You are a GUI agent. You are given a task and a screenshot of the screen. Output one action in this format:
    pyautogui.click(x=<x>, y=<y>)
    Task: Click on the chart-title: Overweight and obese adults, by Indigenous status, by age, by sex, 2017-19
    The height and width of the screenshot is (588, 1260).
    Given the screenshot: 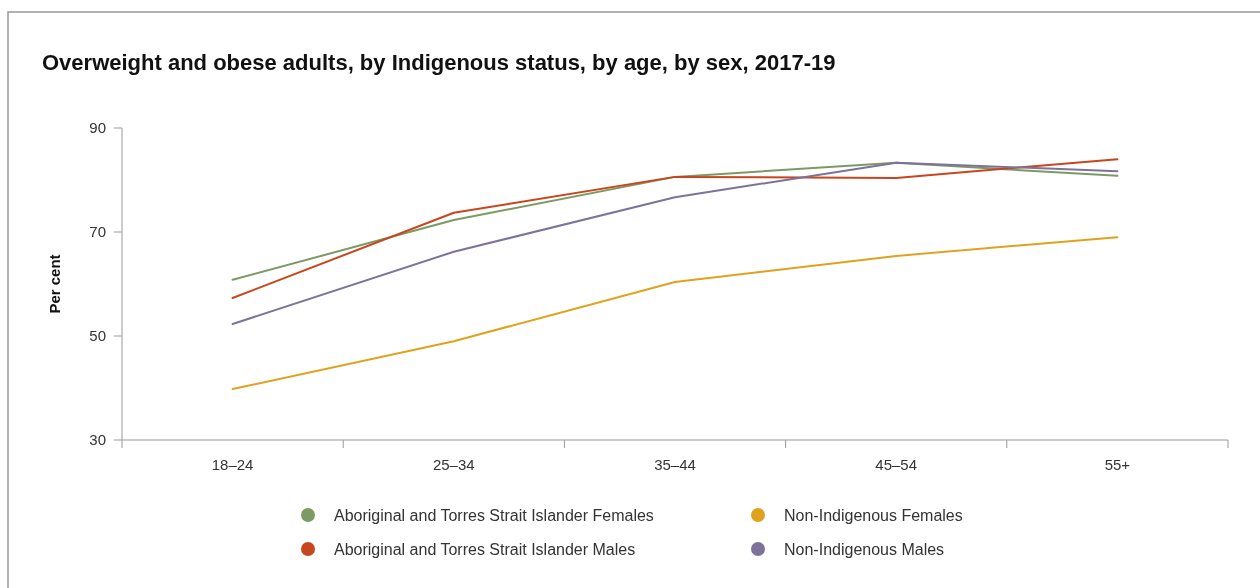 What is the action you would take?
    pyautogui.click(x=439, y=62)
    